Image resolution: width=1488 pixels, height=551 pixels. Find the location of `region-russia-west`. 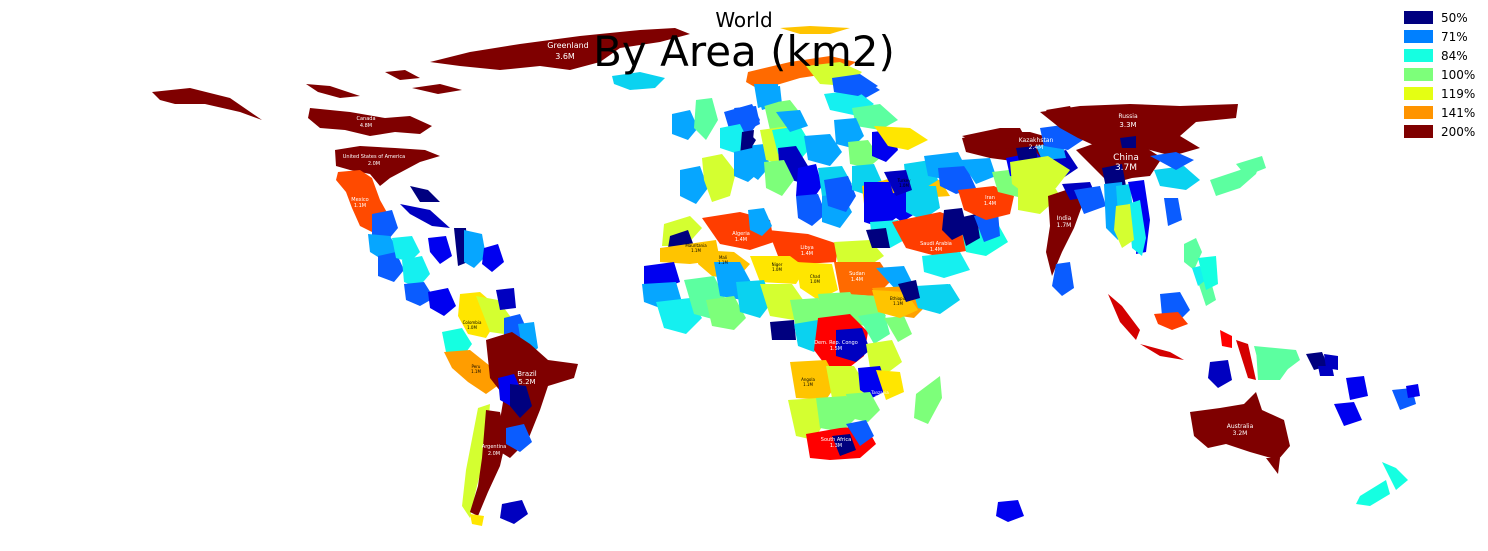

region-russia-west is located at coordinates (1061, 115).